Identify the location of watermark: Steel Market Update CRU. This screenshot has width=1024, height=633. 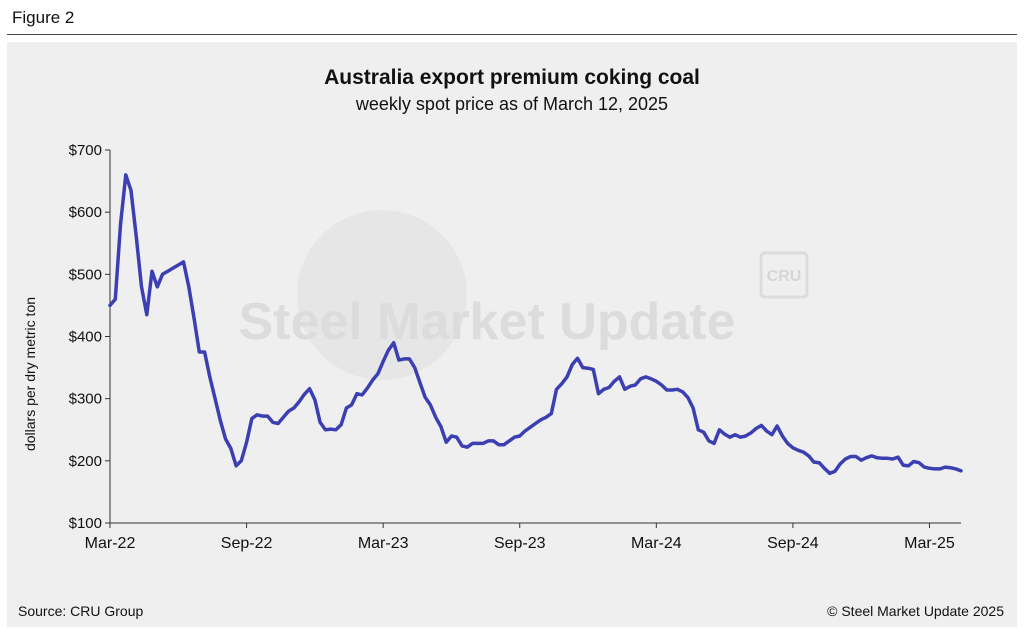
(523, 295).